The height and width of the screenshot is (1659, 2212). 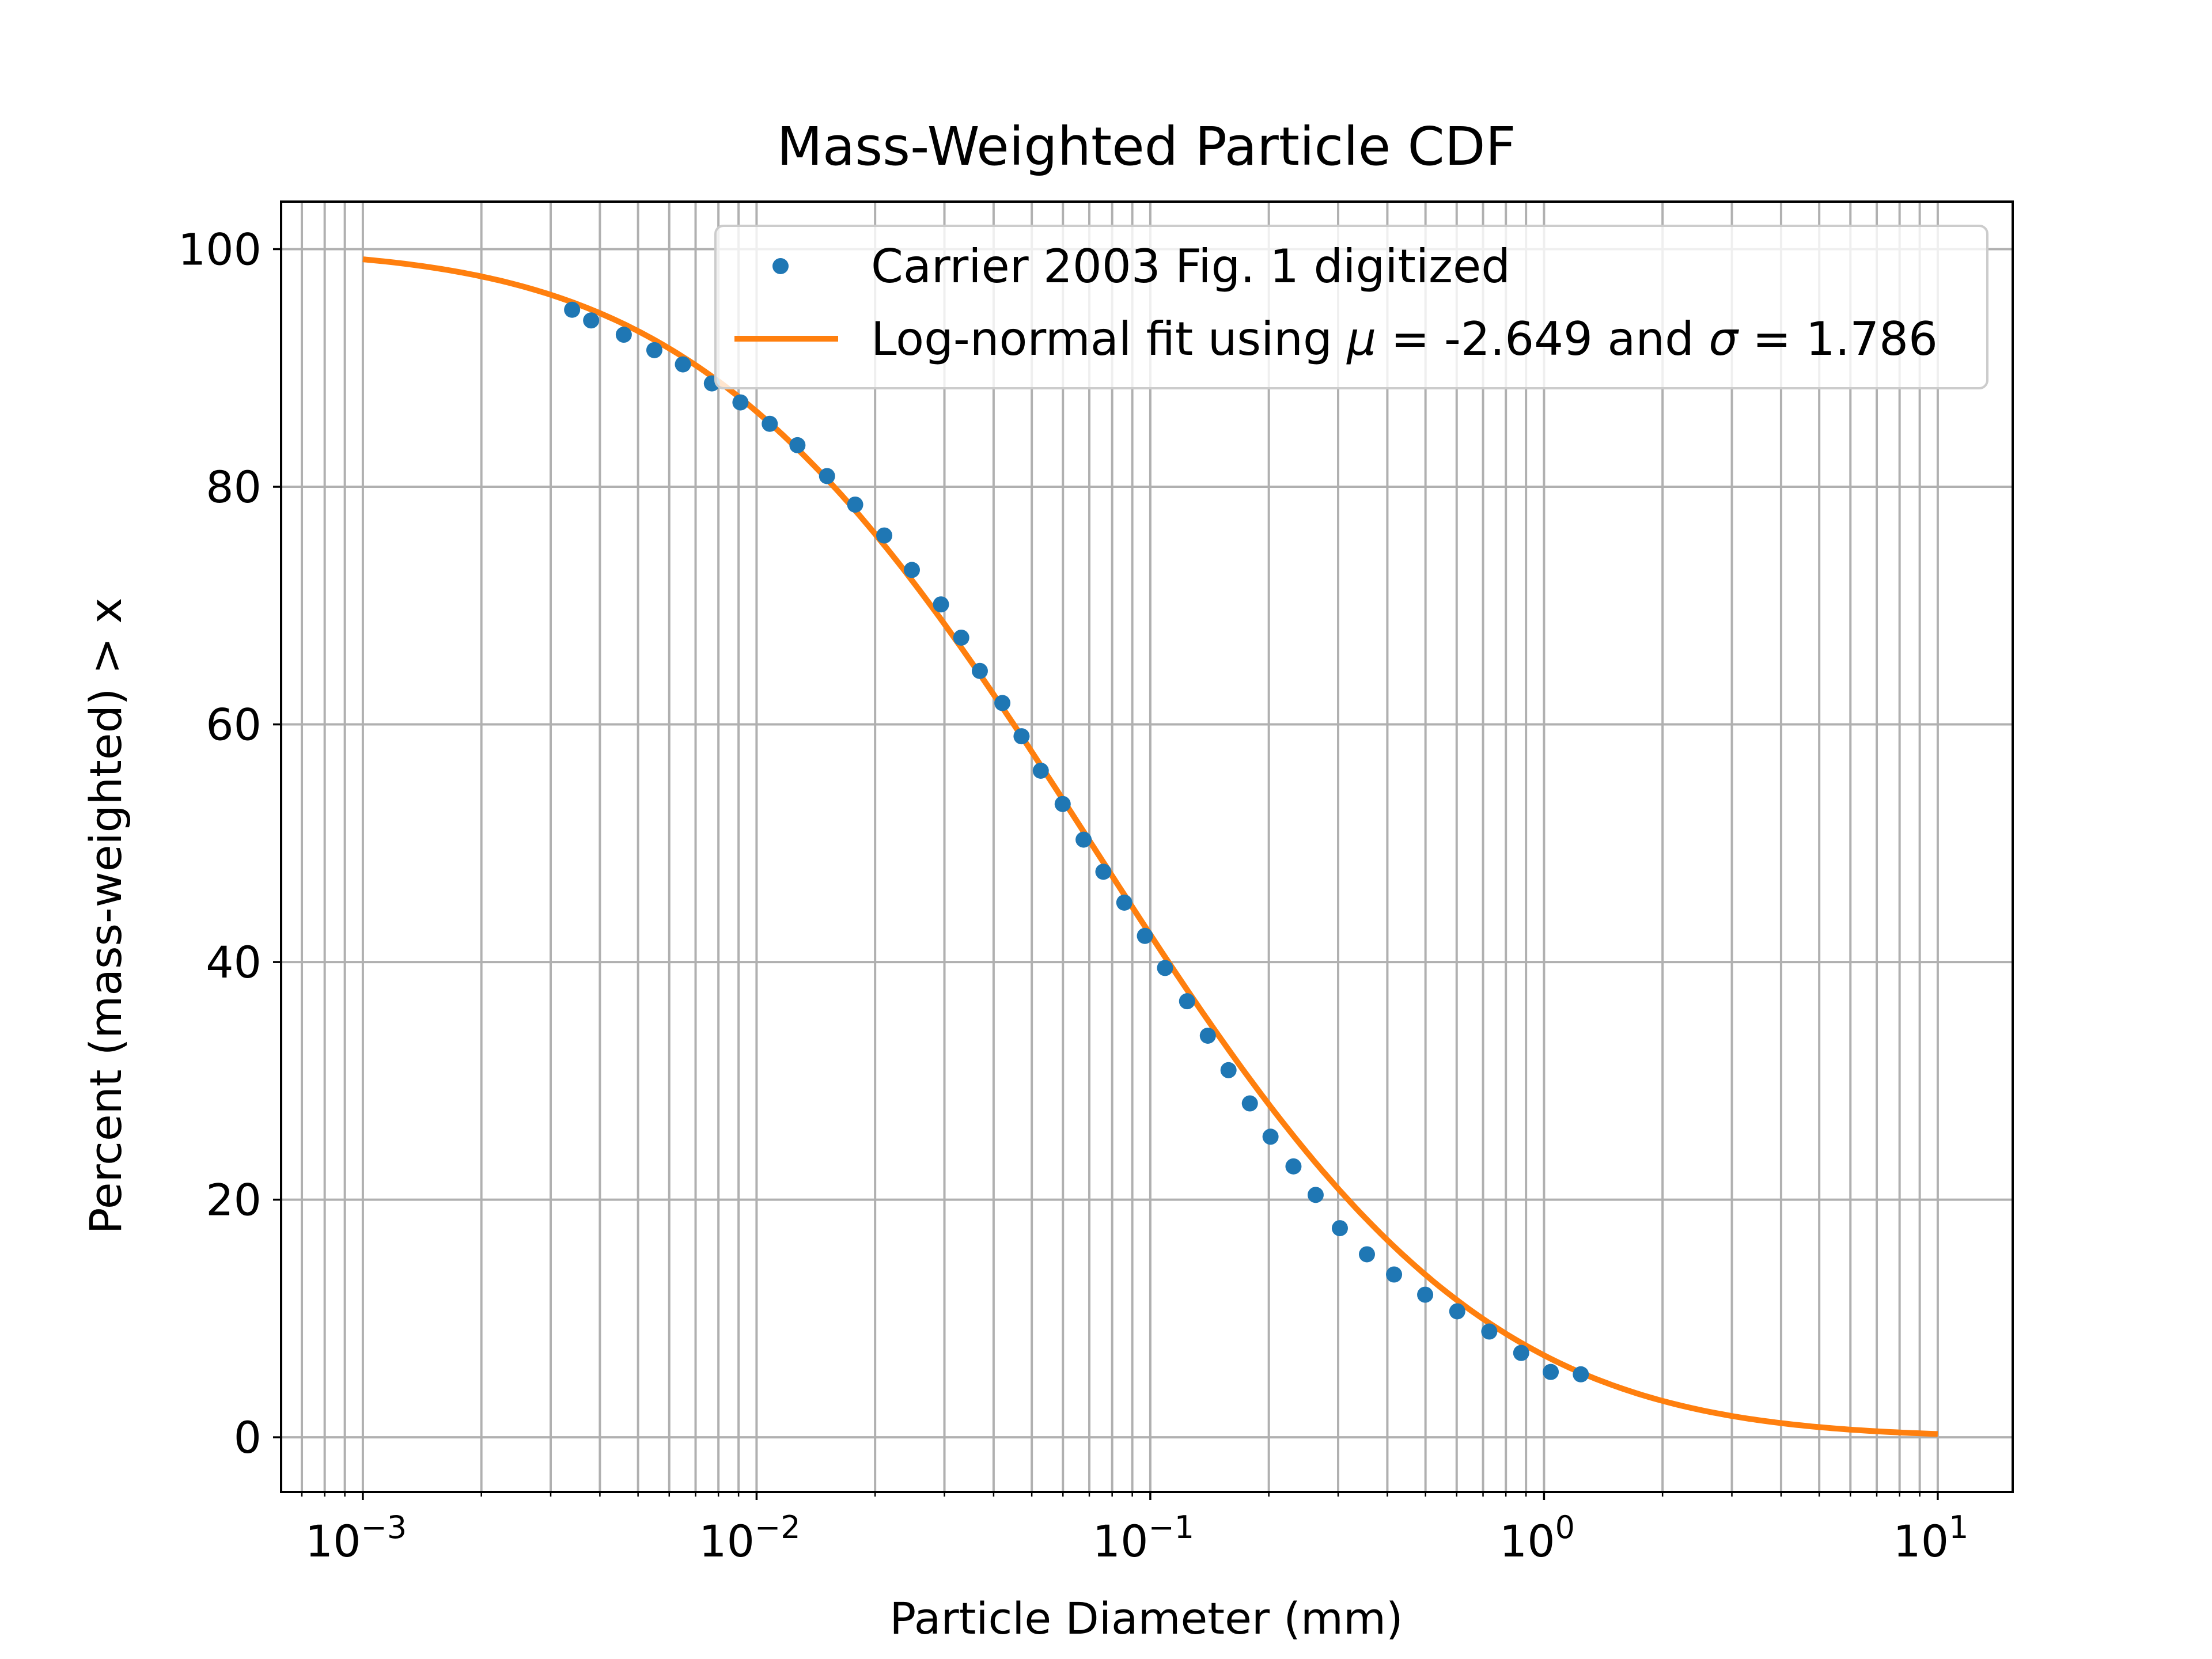 What do you see at coordinates (1109, 339) in the screenshot?
I see `legend-fit-text-1: Log-normal fit using` at bounding box center [1109, 339].